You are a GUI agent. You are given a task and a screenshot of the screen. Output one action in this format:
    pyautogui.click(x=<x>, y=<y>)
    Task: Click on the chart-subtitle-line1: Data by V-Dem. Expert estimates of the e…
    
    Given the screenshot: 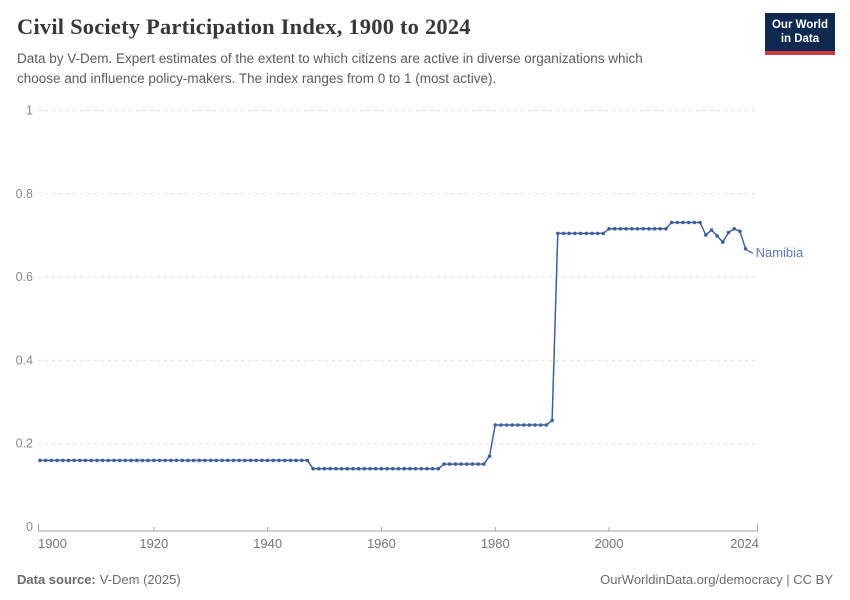 What is the action you would take?
    pyautogui.click(x=330, y=58)
    